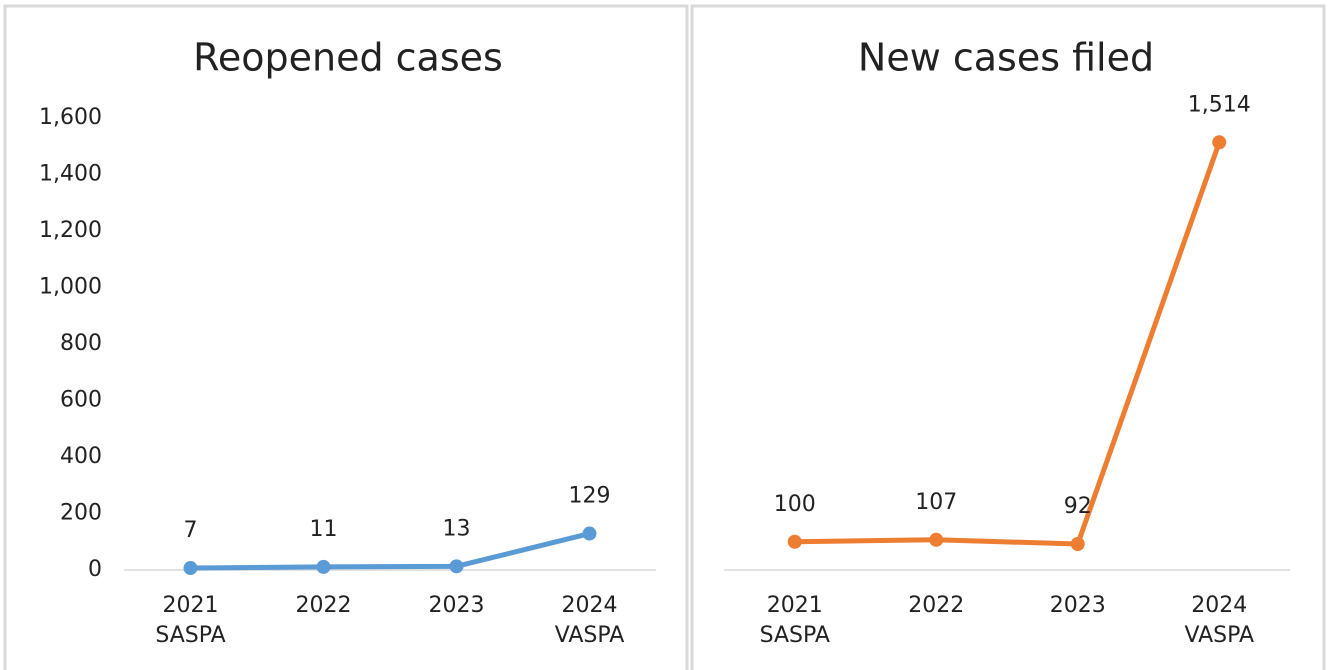 This screenshot has height=670, width=1330. Describe the element at coordinates (81, 513) in the screenshot. I see `y-tick-label: 200` at that location.